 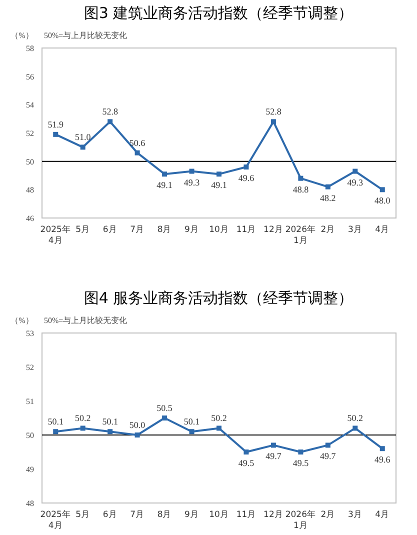 I want to click on y-tick-label: 49, so click(x=30, y=469).